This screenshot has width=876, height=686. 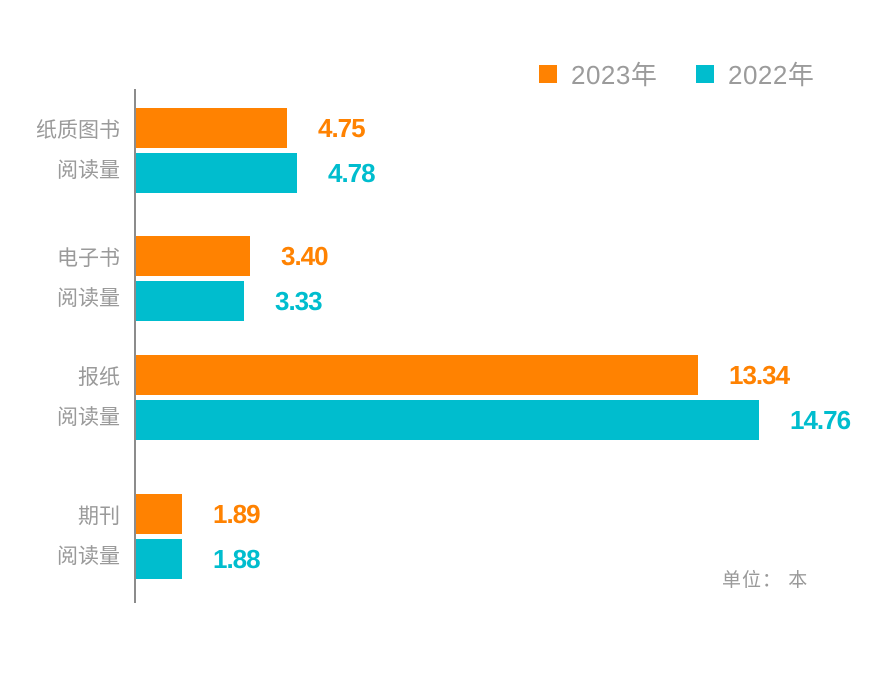 I want to click on y-axis-line, so click(x=135, y=346).